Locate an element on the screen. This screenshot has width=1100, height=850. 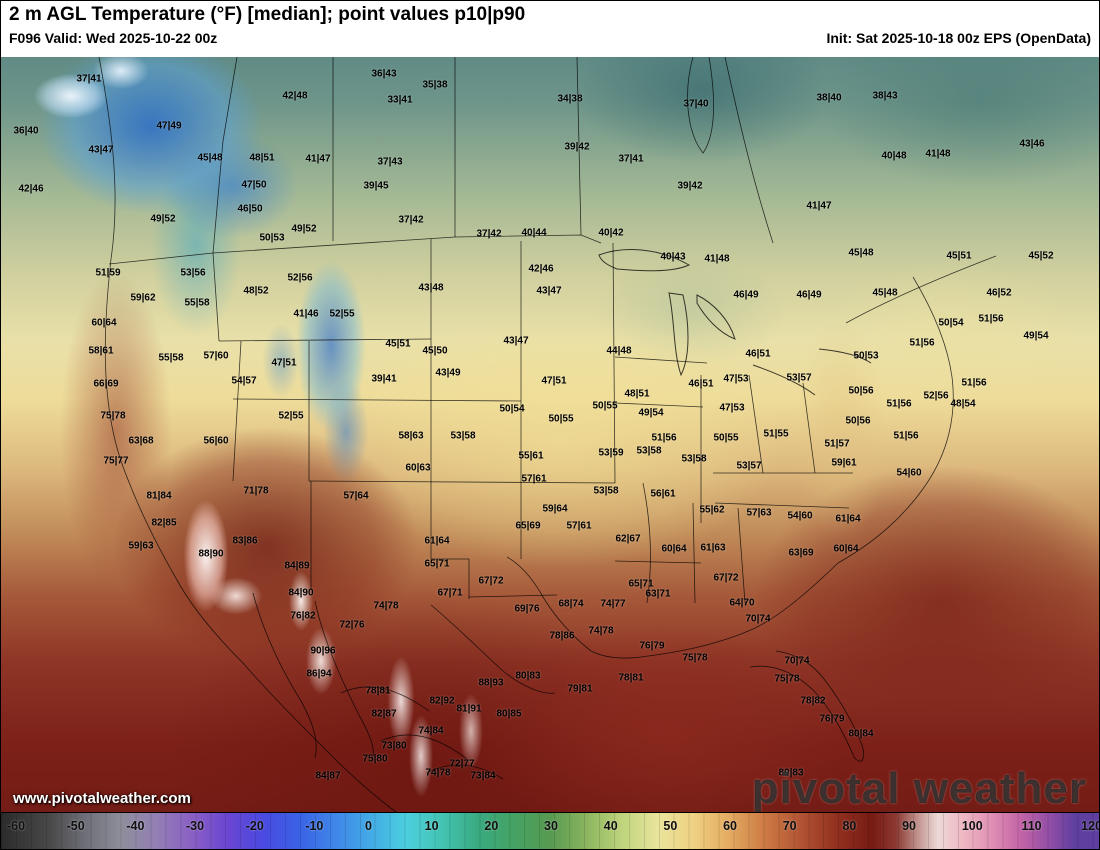
point-value: 55|61 is located at coordinates (531, 456).